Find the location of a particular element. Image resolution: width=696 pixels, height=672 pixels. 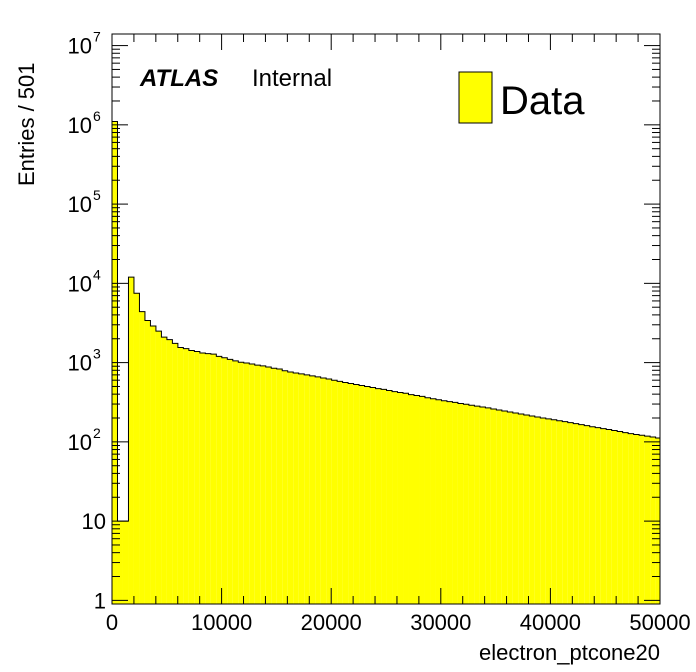

x-tick-labels: 0 10000 20000 30000 40000 50000 is located at coordinates (398, 622).